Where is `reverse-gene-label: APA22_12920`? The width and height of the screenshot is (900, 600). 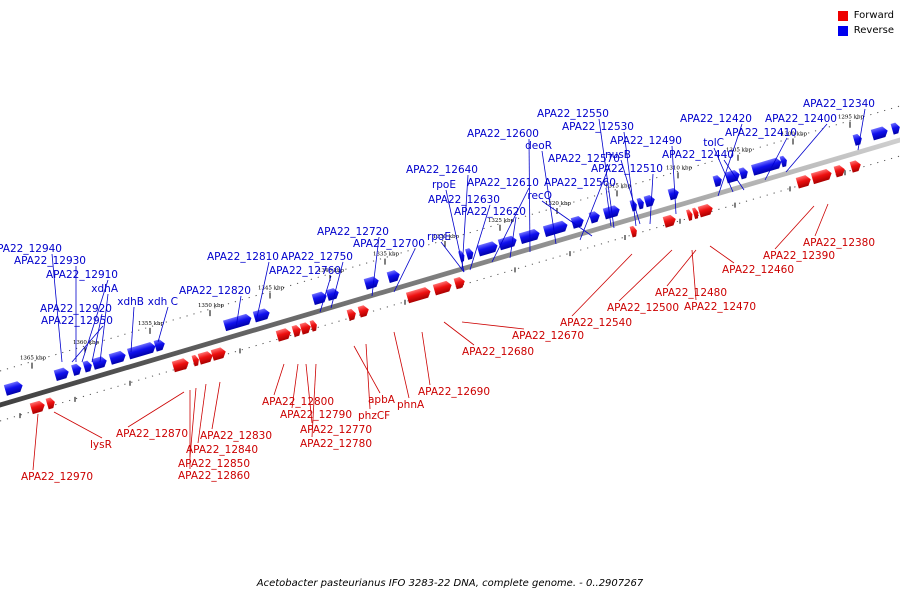
reverse-gene-label: APA22_12920 is located at coordinates (76, 309).